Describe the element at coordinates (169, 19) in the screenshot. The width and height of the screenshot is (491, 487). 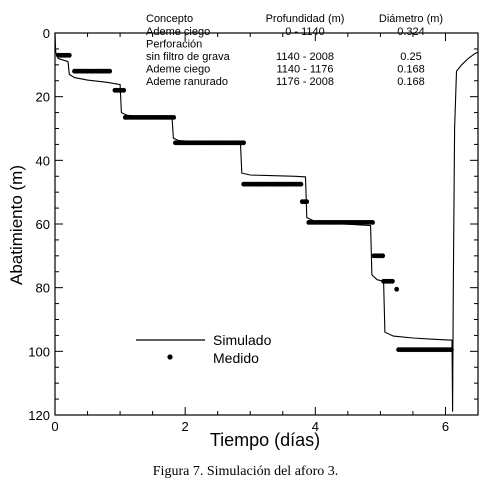
I see `table-header: Concepto` at that location.